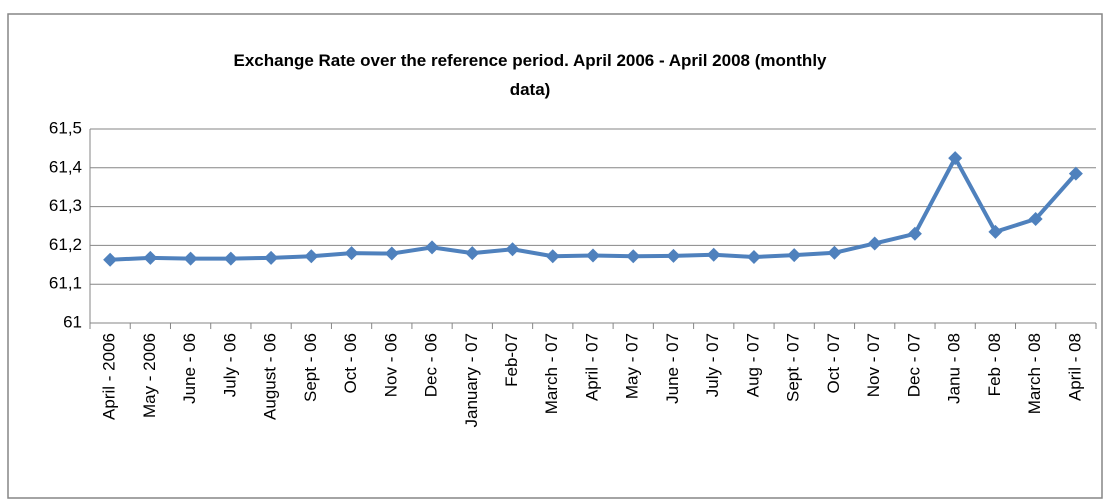 This screenshot has width=1108, height=501. What do you see at coordinates (229, 365) in the screenshot?
I see `x-tick-label: July - 06` at bounding box center [229, 365].